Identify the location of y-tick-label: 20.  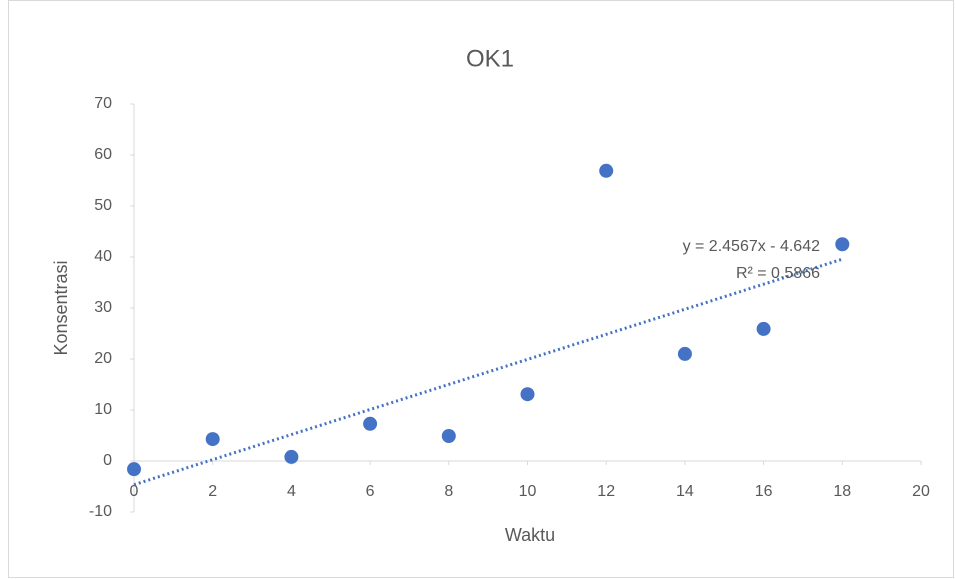
(103, 358).